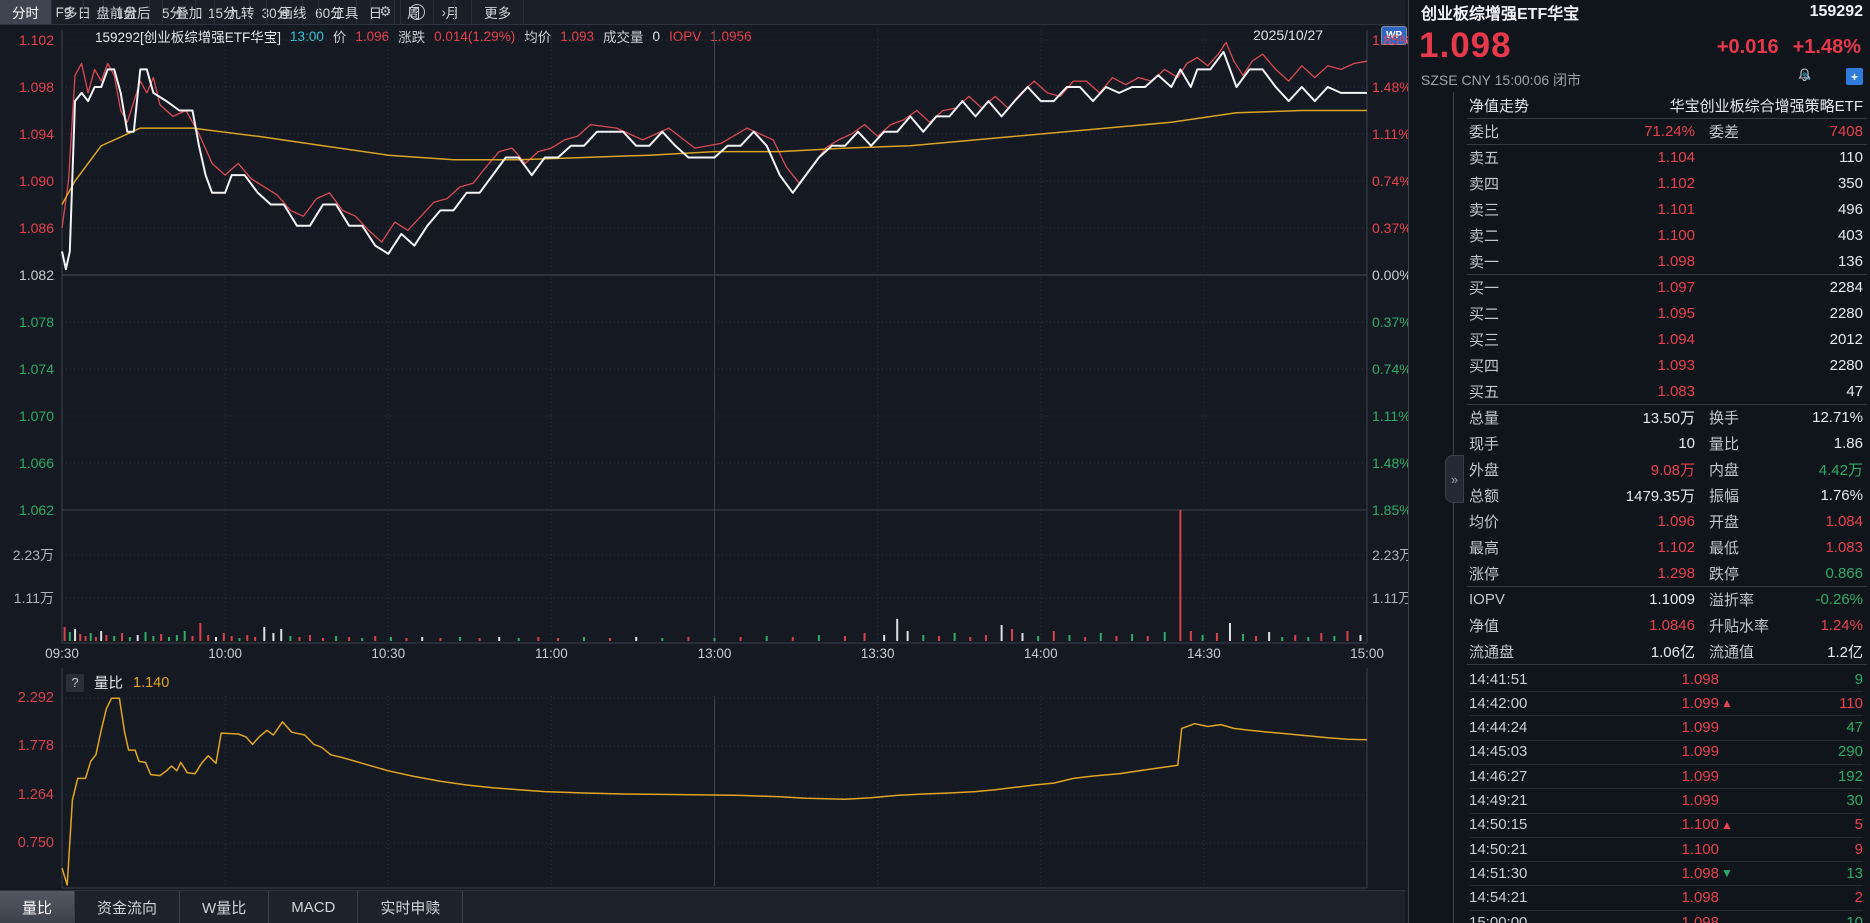 The width and height of the screenshot is (1870, 923). I want to click on pencil-icon: ✎, so click(1806, 76).